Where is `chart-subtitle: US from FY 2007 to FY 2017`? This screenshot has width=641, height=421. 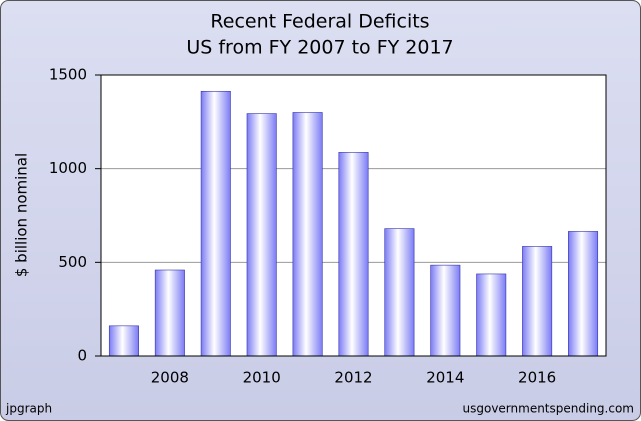
chart-subtitle: US from FY 2007 to FY 2017 is located at coordinates (319, 48).